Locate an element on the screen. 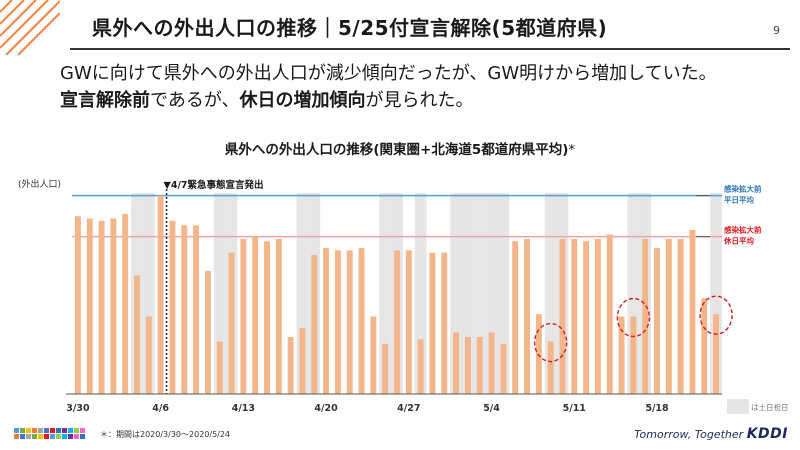  legend-swatch is located at coordinates (738, 406).